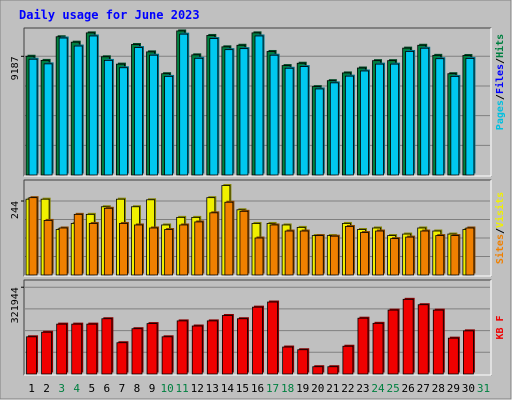  What do you see at coordinates (362, 388) in the screenshot?
I see `x-tick-label-day-23: 23` at bounding box center [362, 388].